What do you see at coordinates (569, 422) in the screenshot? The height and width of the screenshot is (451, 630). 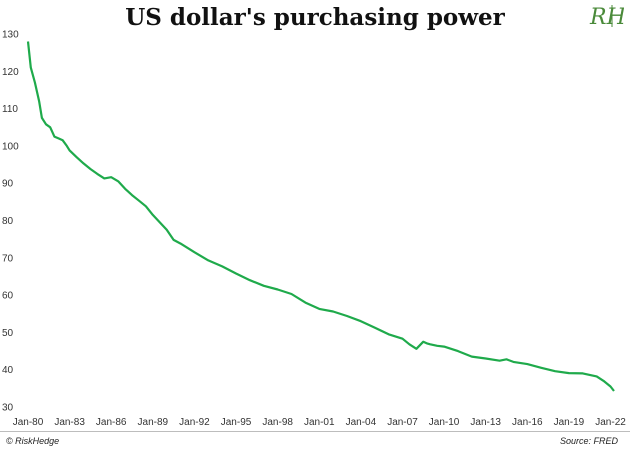 I see `x-tick-label: Jan-19` at bounding box center [569, 422].